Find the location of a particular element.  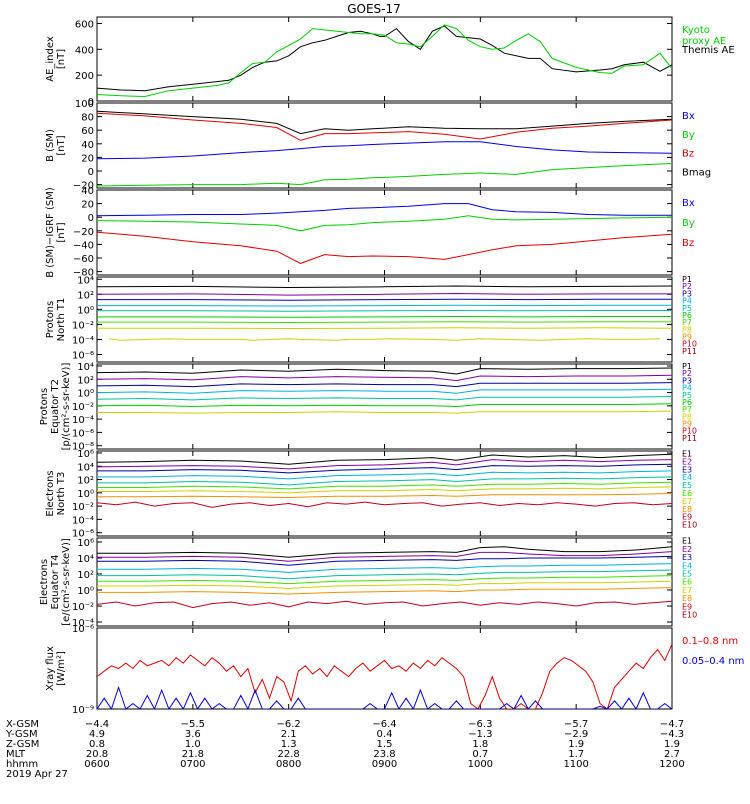

legend-entry: E3 is located at coordinates (687, 469).